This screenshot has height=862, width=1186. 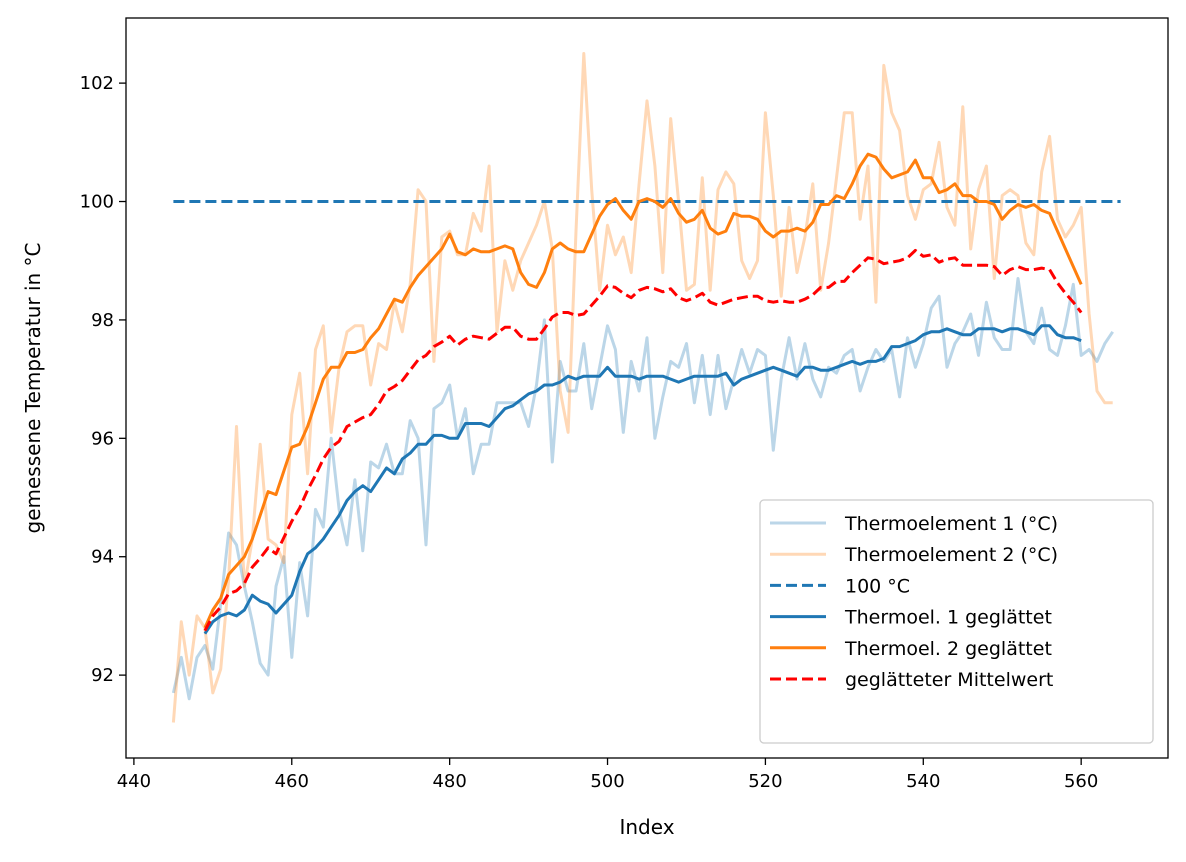 What do you see at coordinates (877, 586) in the screenshot?
I see `legend-label: 100 °C` at bounding box center [877, 586].